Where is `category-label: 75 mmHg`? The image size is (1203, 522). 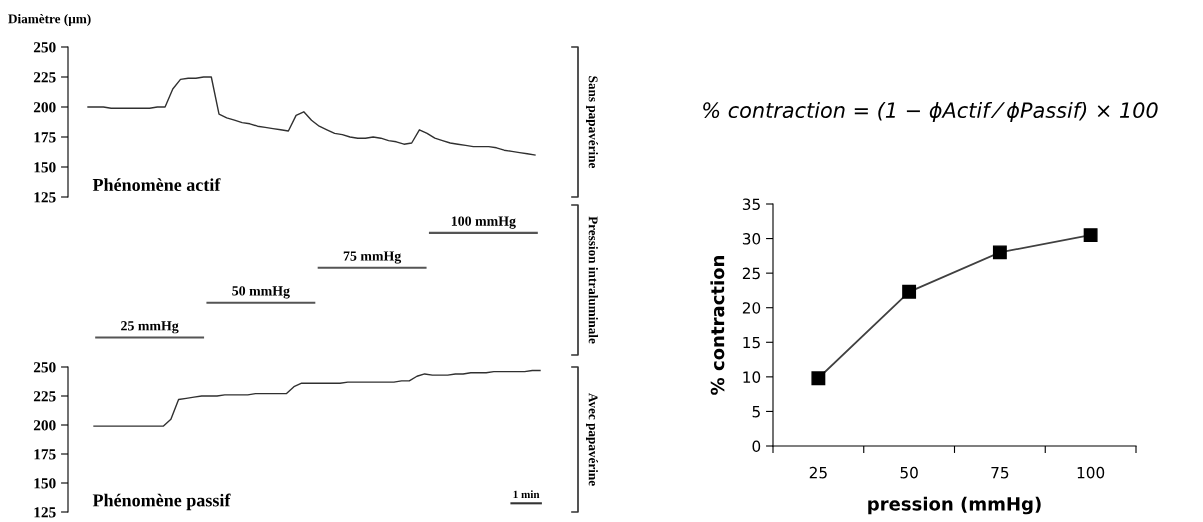
category-label: 75 mmHg is located at coordinates (372, 257).